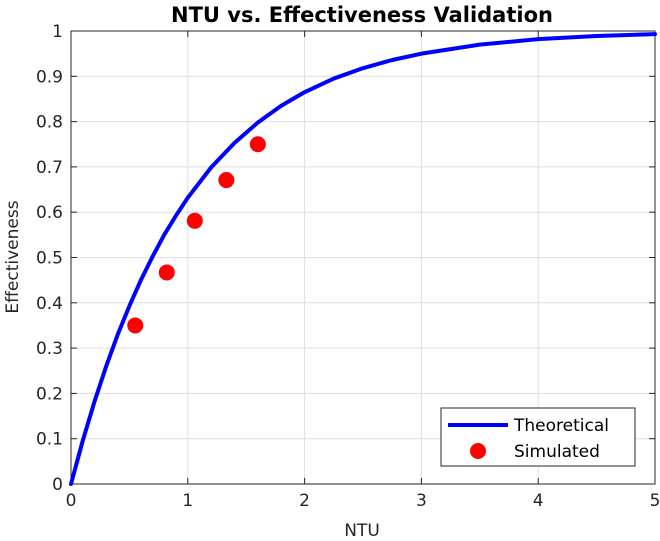 This screenshot has width=660, height=541. Describe the element at coordinates (187, 501) in the screenshot. I see `x-tick-label: 1` at that location.